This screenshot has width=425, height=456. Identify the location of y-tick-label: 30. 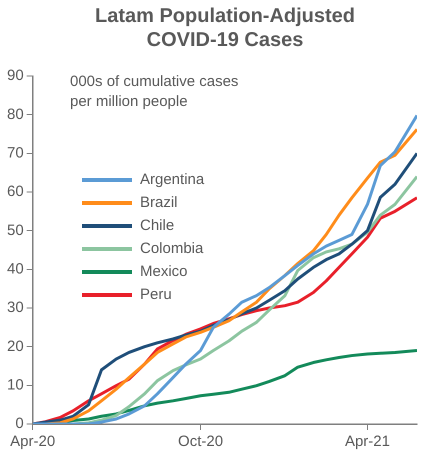
(15, 307).